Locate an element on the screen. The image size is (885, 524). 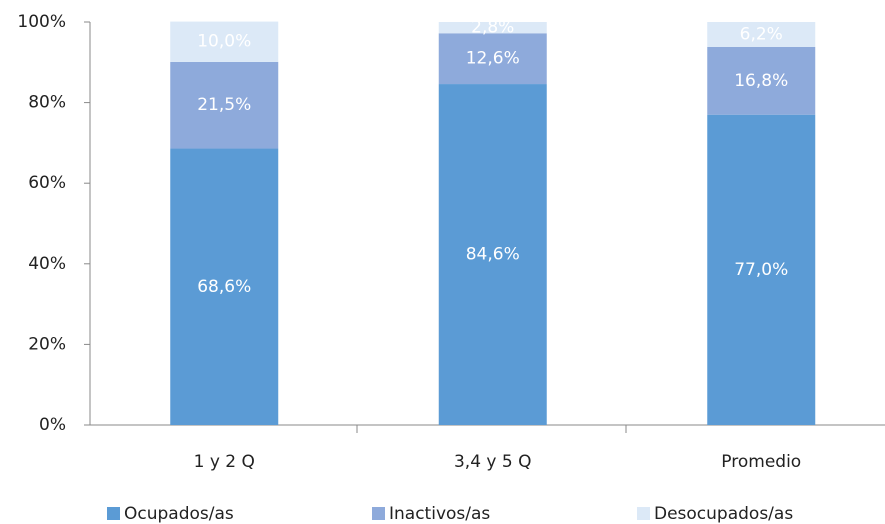
value-label: 10,0% is located at coordinates (224, 42).